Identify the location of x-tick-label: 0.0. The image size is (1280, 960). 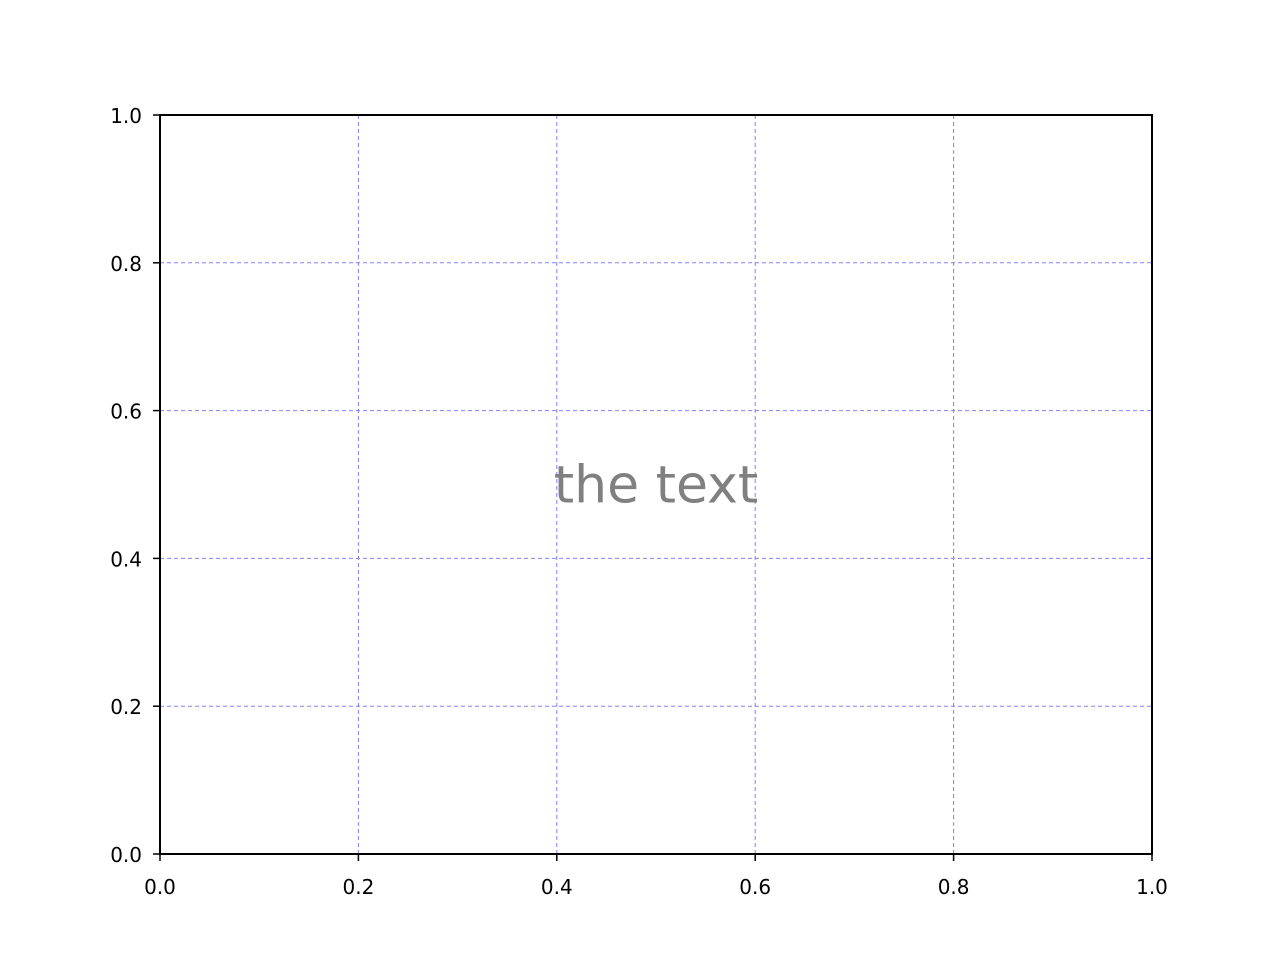
(160, 887).